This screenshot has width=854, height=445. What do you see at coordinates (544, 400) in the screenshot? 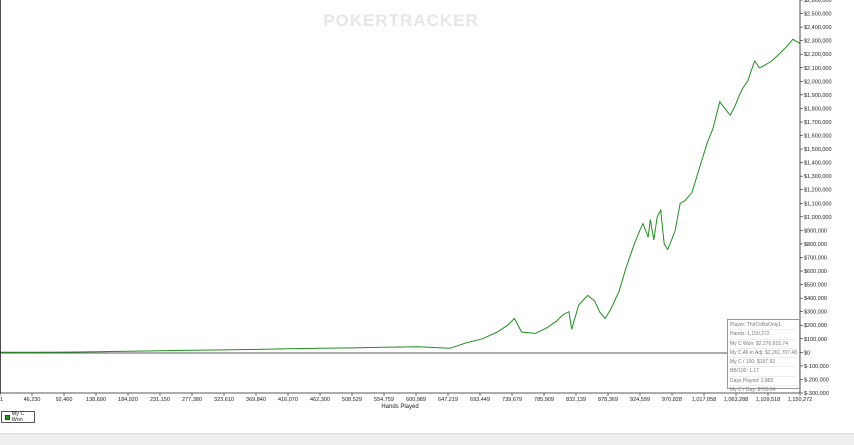
I see `x-tick-label: 785,909` at bounding box center [544, 400].